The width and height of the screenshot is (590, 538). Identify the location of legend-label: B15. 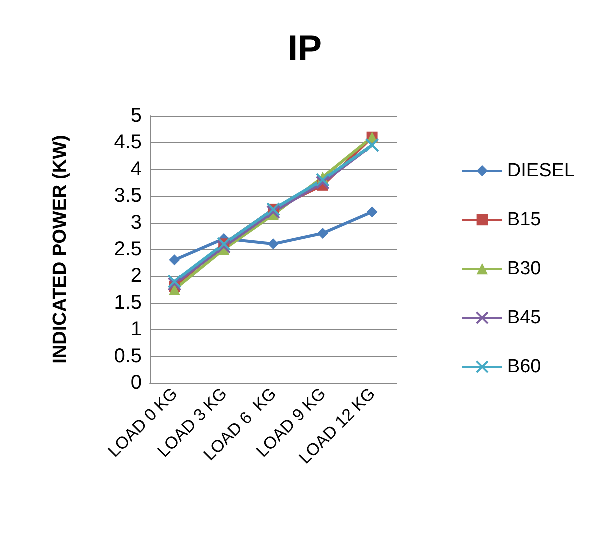
(524, 220).